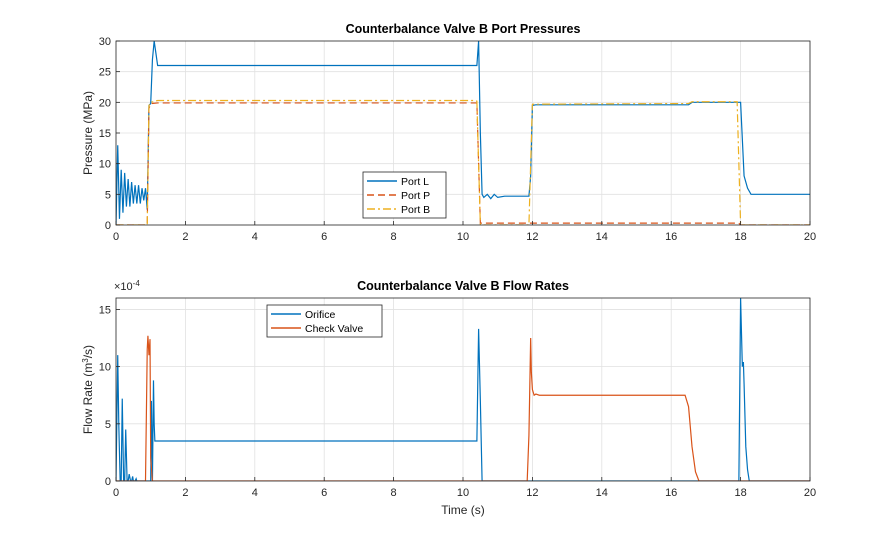  I want to click on flow-legend: Orifice Check Valve, so click(324, 321).